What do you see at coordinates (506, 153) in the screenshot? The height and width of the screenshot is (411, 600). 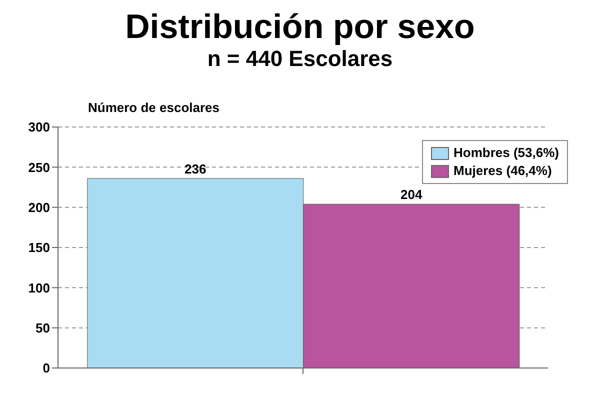 I see `text: Hombres (53,6%)` at bounding box center [506, 153].